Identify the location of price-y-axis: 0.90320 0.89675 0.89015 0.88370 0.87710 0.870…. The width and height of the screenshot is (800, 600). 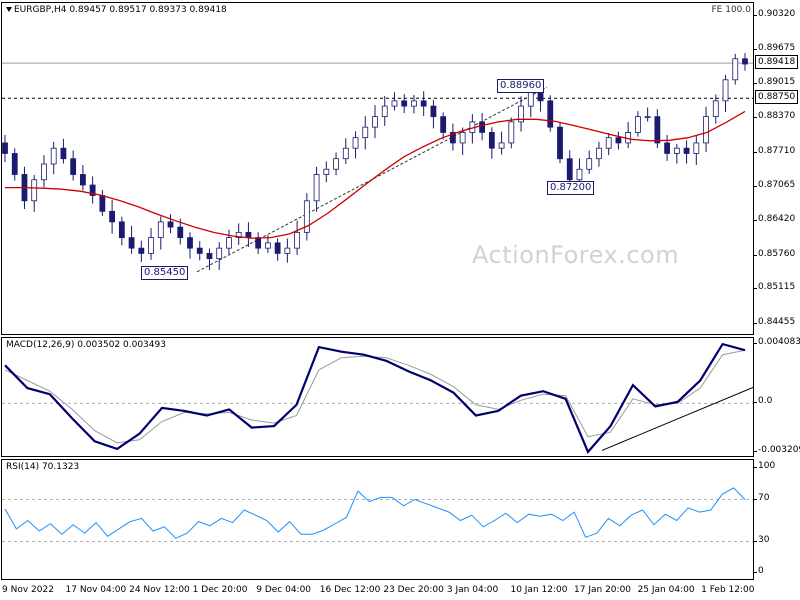
(776, 168).